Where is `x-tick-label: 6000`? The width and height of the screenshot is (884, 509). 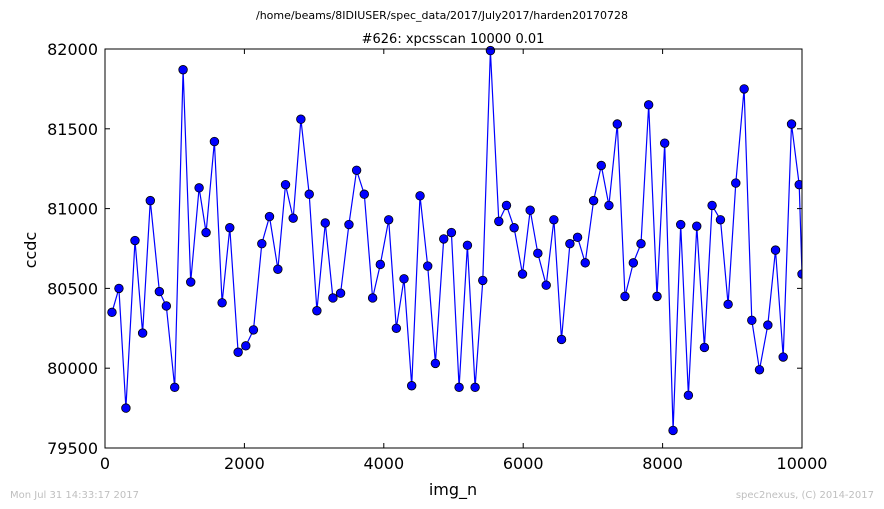 x-tick-label: 6000 is located at coordinates (523, 463).